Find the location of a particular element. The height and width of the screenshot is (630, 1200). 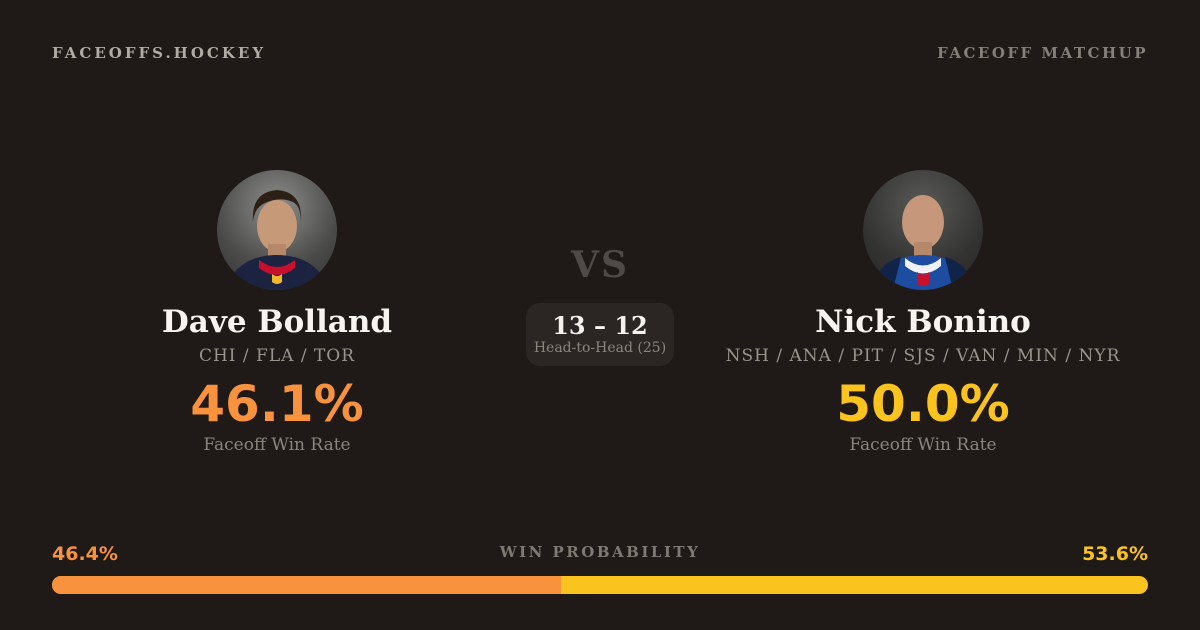

player-win-rate-label-right: Faceoff Win Rate is located at coordinates (923, 445).